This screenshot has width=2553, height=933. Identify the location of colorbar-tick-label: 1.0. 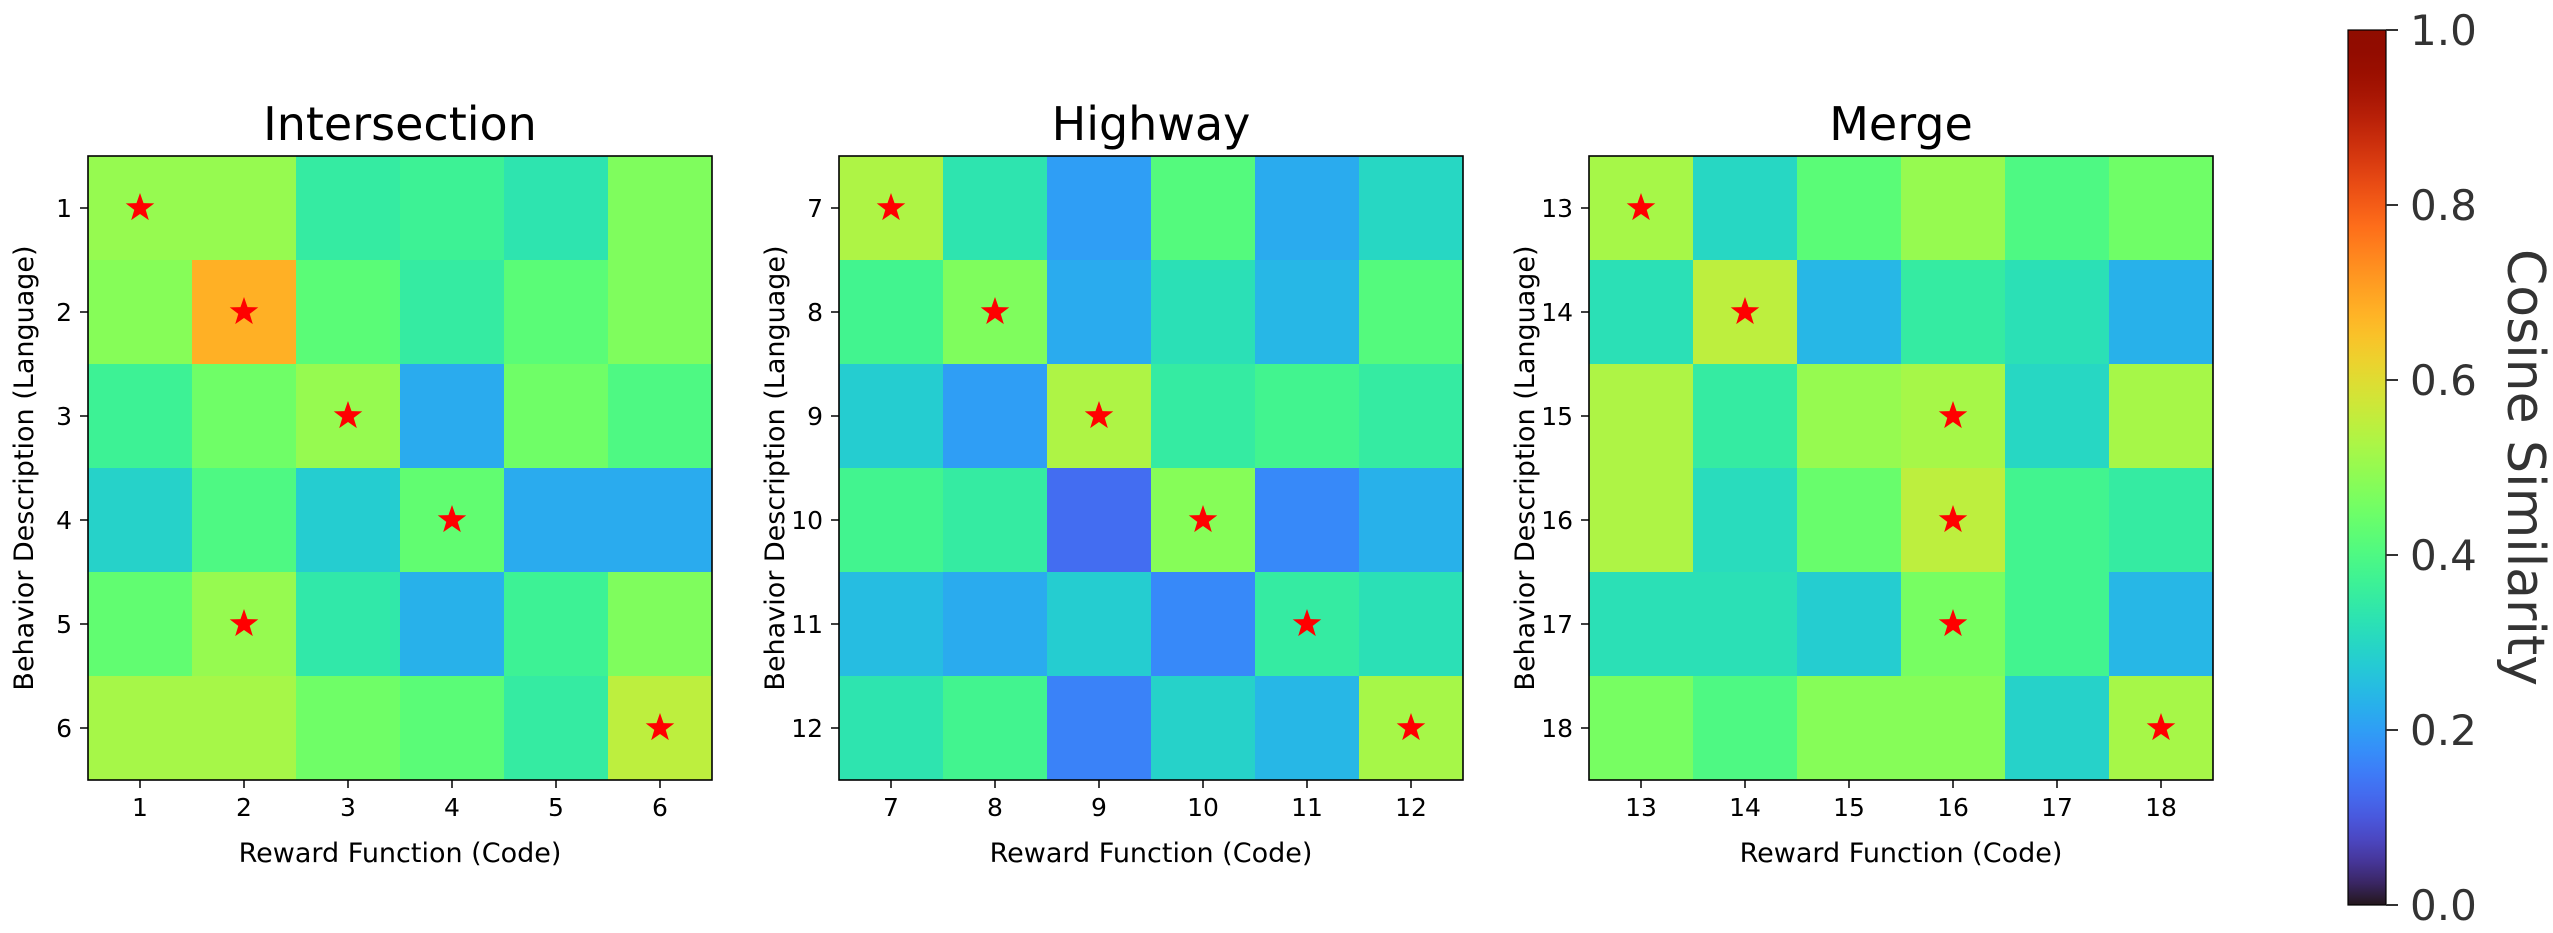
(2443, 30).